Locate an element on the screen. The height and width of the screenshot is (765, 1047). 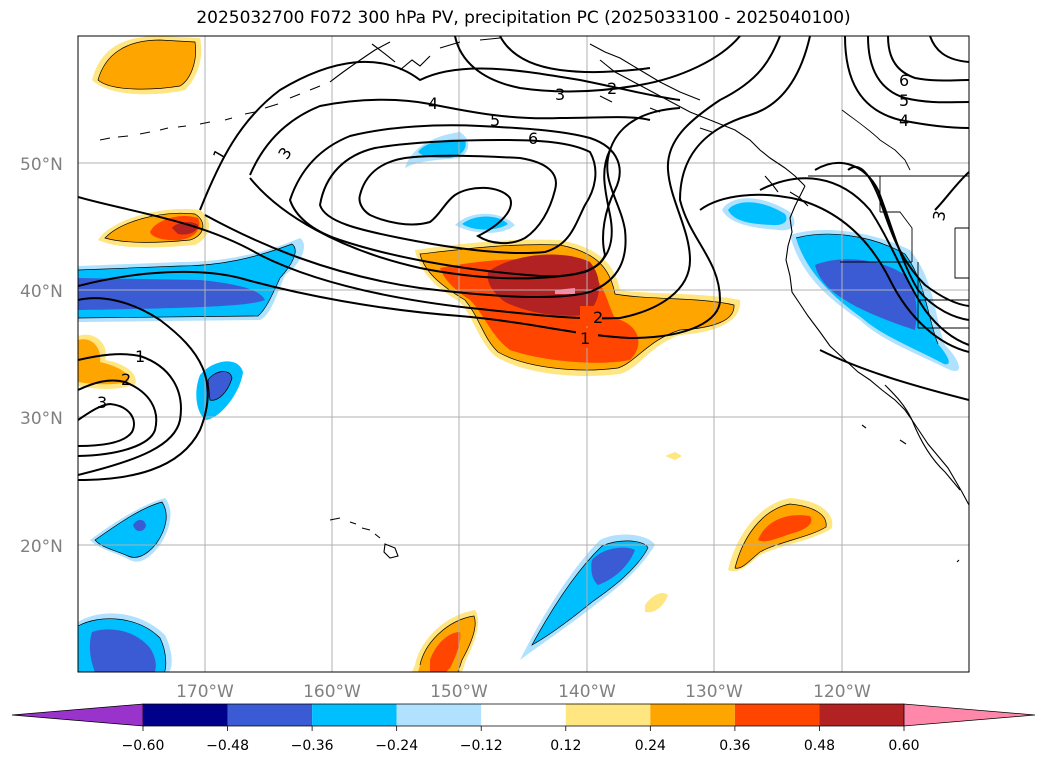
colorbar-extend-min is located at coordinates (77, 715).